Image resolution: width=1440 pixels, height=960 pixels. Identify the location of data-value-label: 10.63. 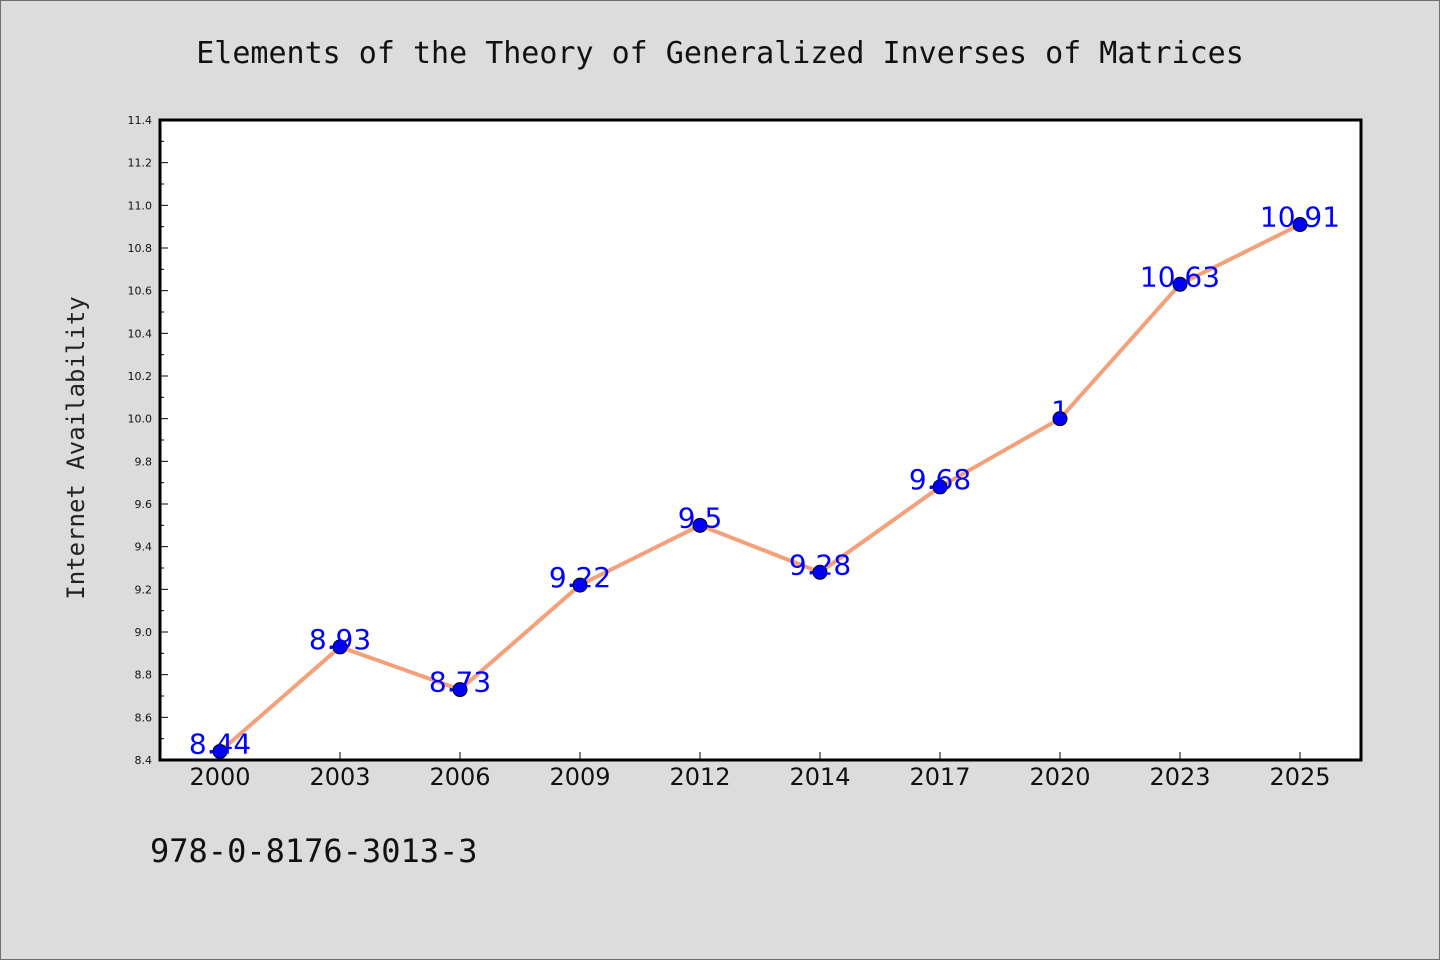
(1180, 276).